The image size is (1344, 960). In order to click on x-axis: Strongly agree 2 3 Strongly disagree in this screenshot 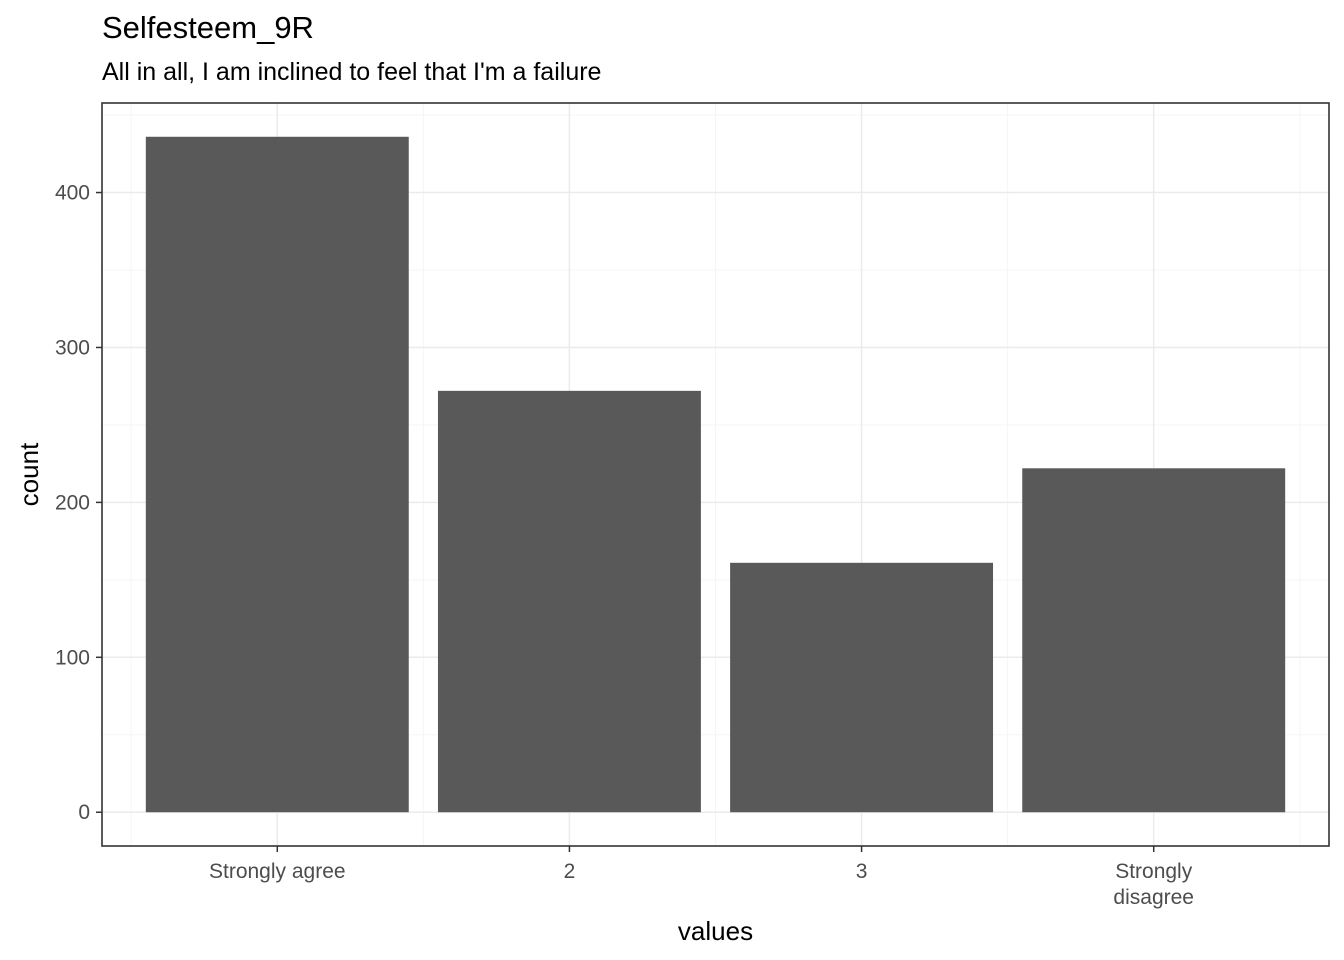, I will do `click(701, 877)`.